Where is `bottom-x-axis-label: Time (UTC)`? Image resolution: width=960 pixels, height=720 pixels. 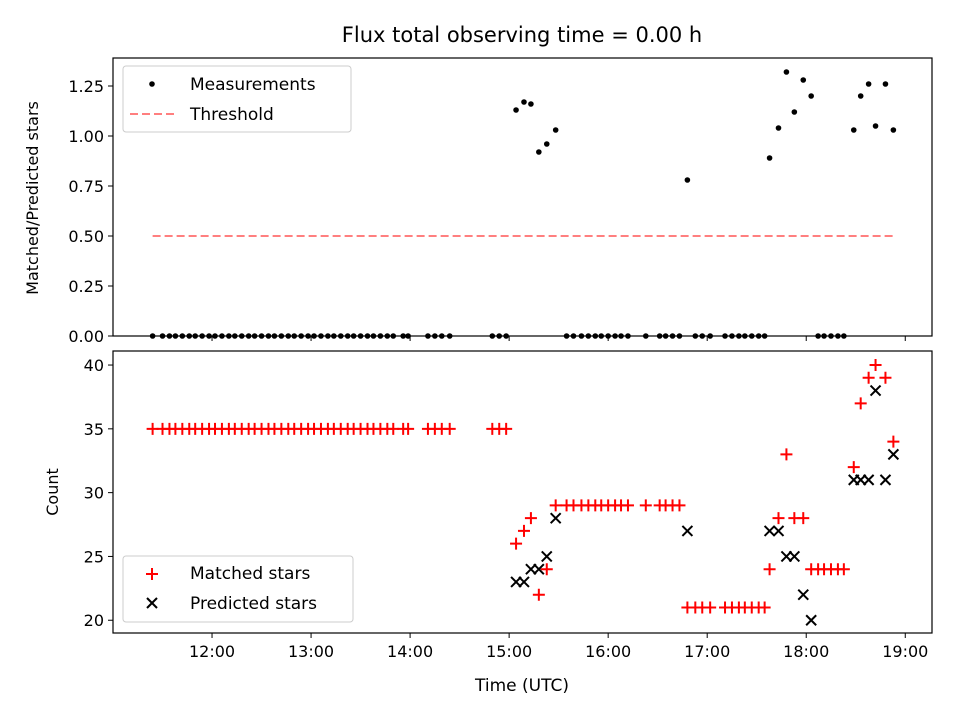
bottom-x-axis-label: Time (UTC) is located at coordinates (521, 686).